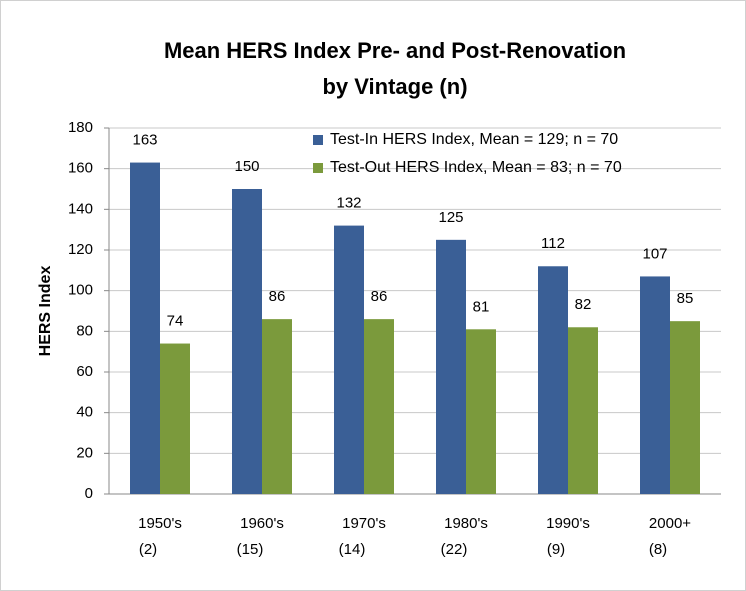 Image resolution: width=746 pixels, height=591 pixels. Describe the element at coordinates (80, 208) in the screenshot. I see `y-tick-label: 140` at that location.